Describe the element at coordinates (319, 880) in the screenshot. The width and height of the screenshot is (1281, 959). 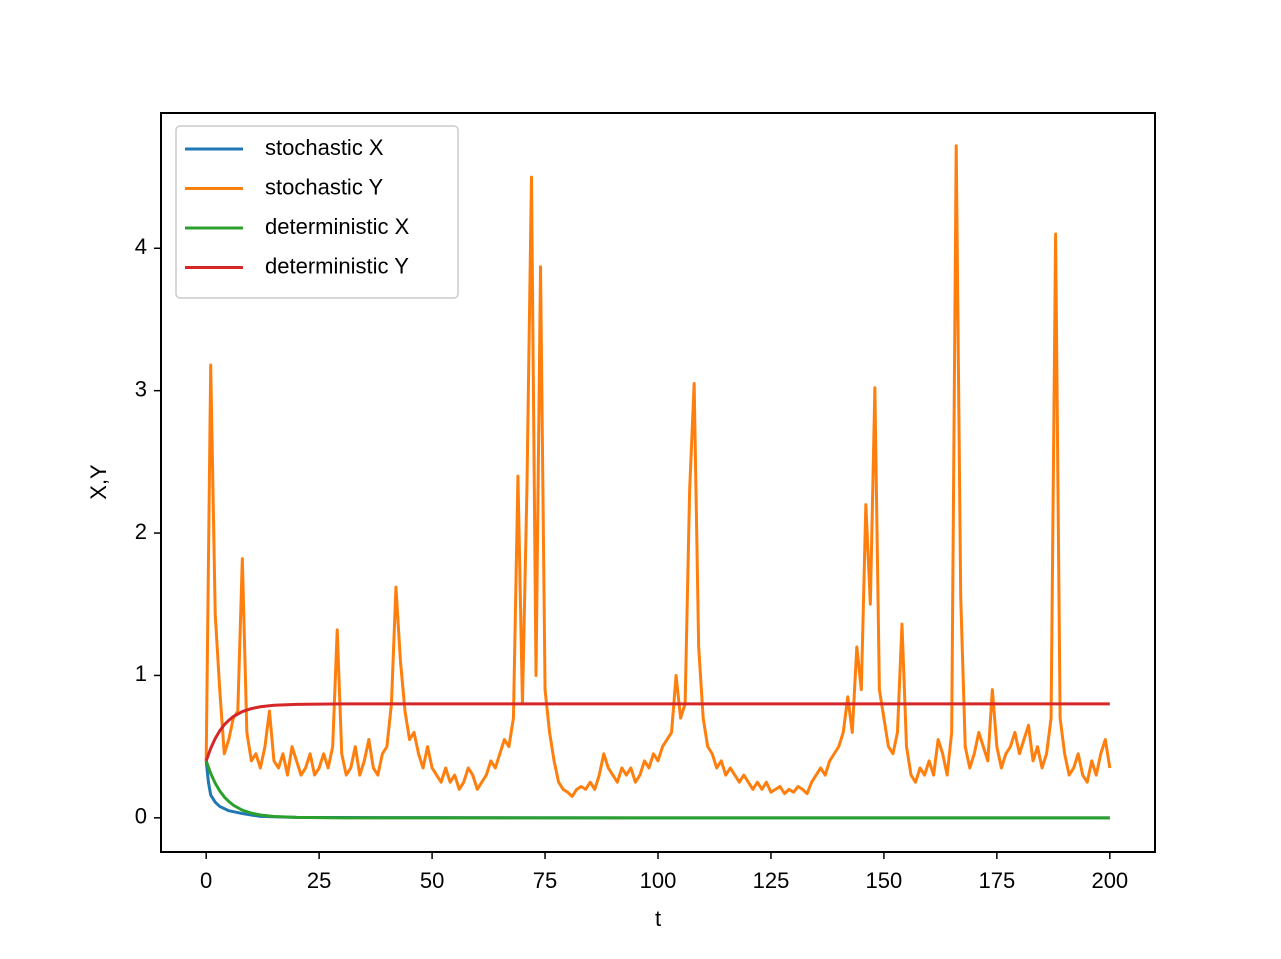
I see `x-tick-label: 25` at that location.